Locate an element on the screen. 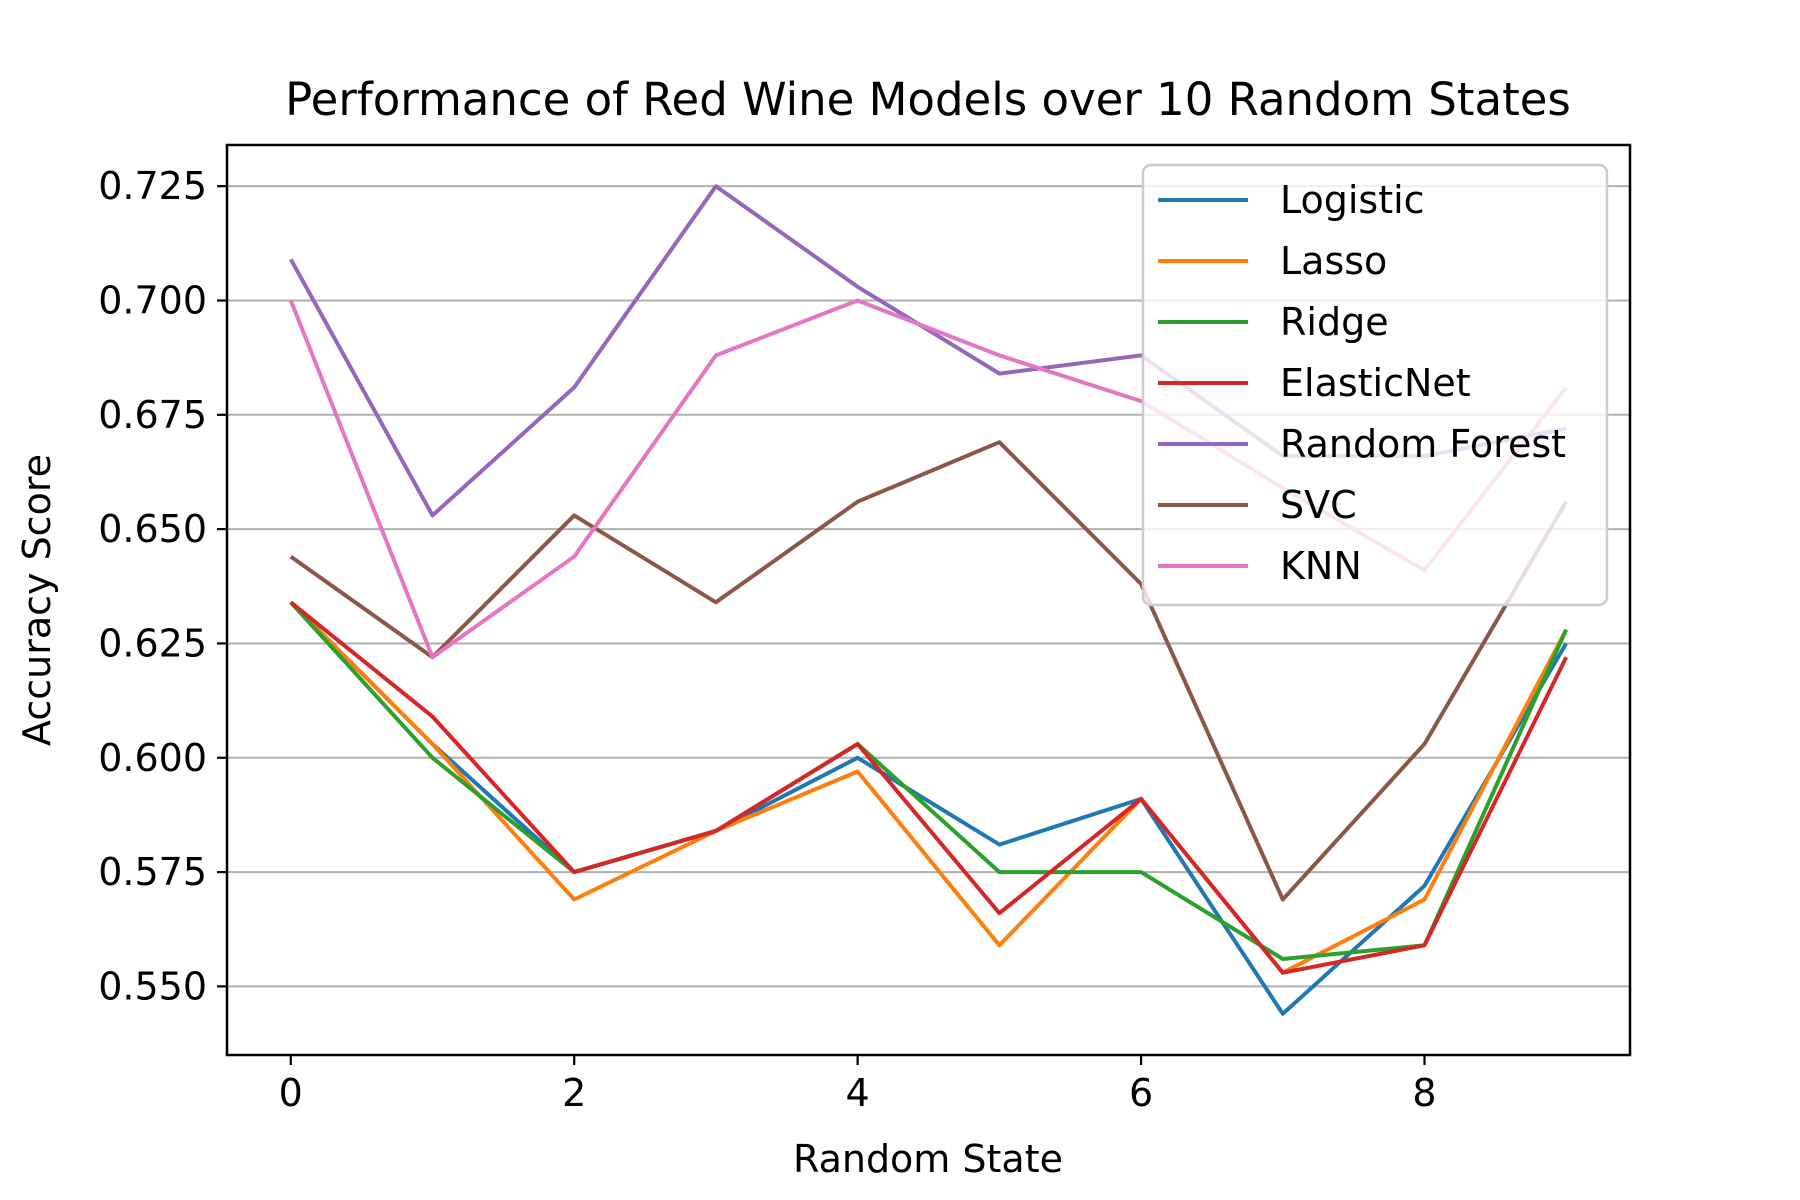 The image size is (1800, 1200). y-axis-label: Accuracy Score is located at coordinates (37, 600).